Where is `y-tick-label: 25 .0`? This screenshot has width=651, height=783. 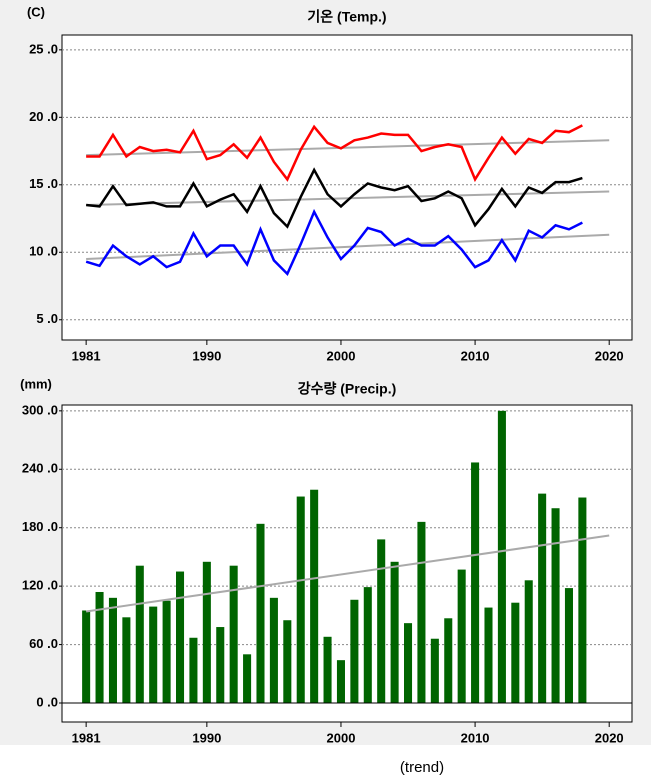 y-tick-label: 25 .0 is located at coordinates (43, 48).